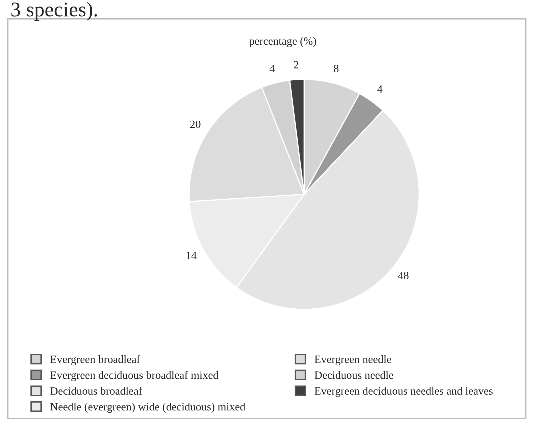 Image resolution: width=534 pixels, height=423 pixels. Describe the element at coordinates (96, 391) in the screenshot. I see `legend-label: Deciduous broadleaf` at that location.